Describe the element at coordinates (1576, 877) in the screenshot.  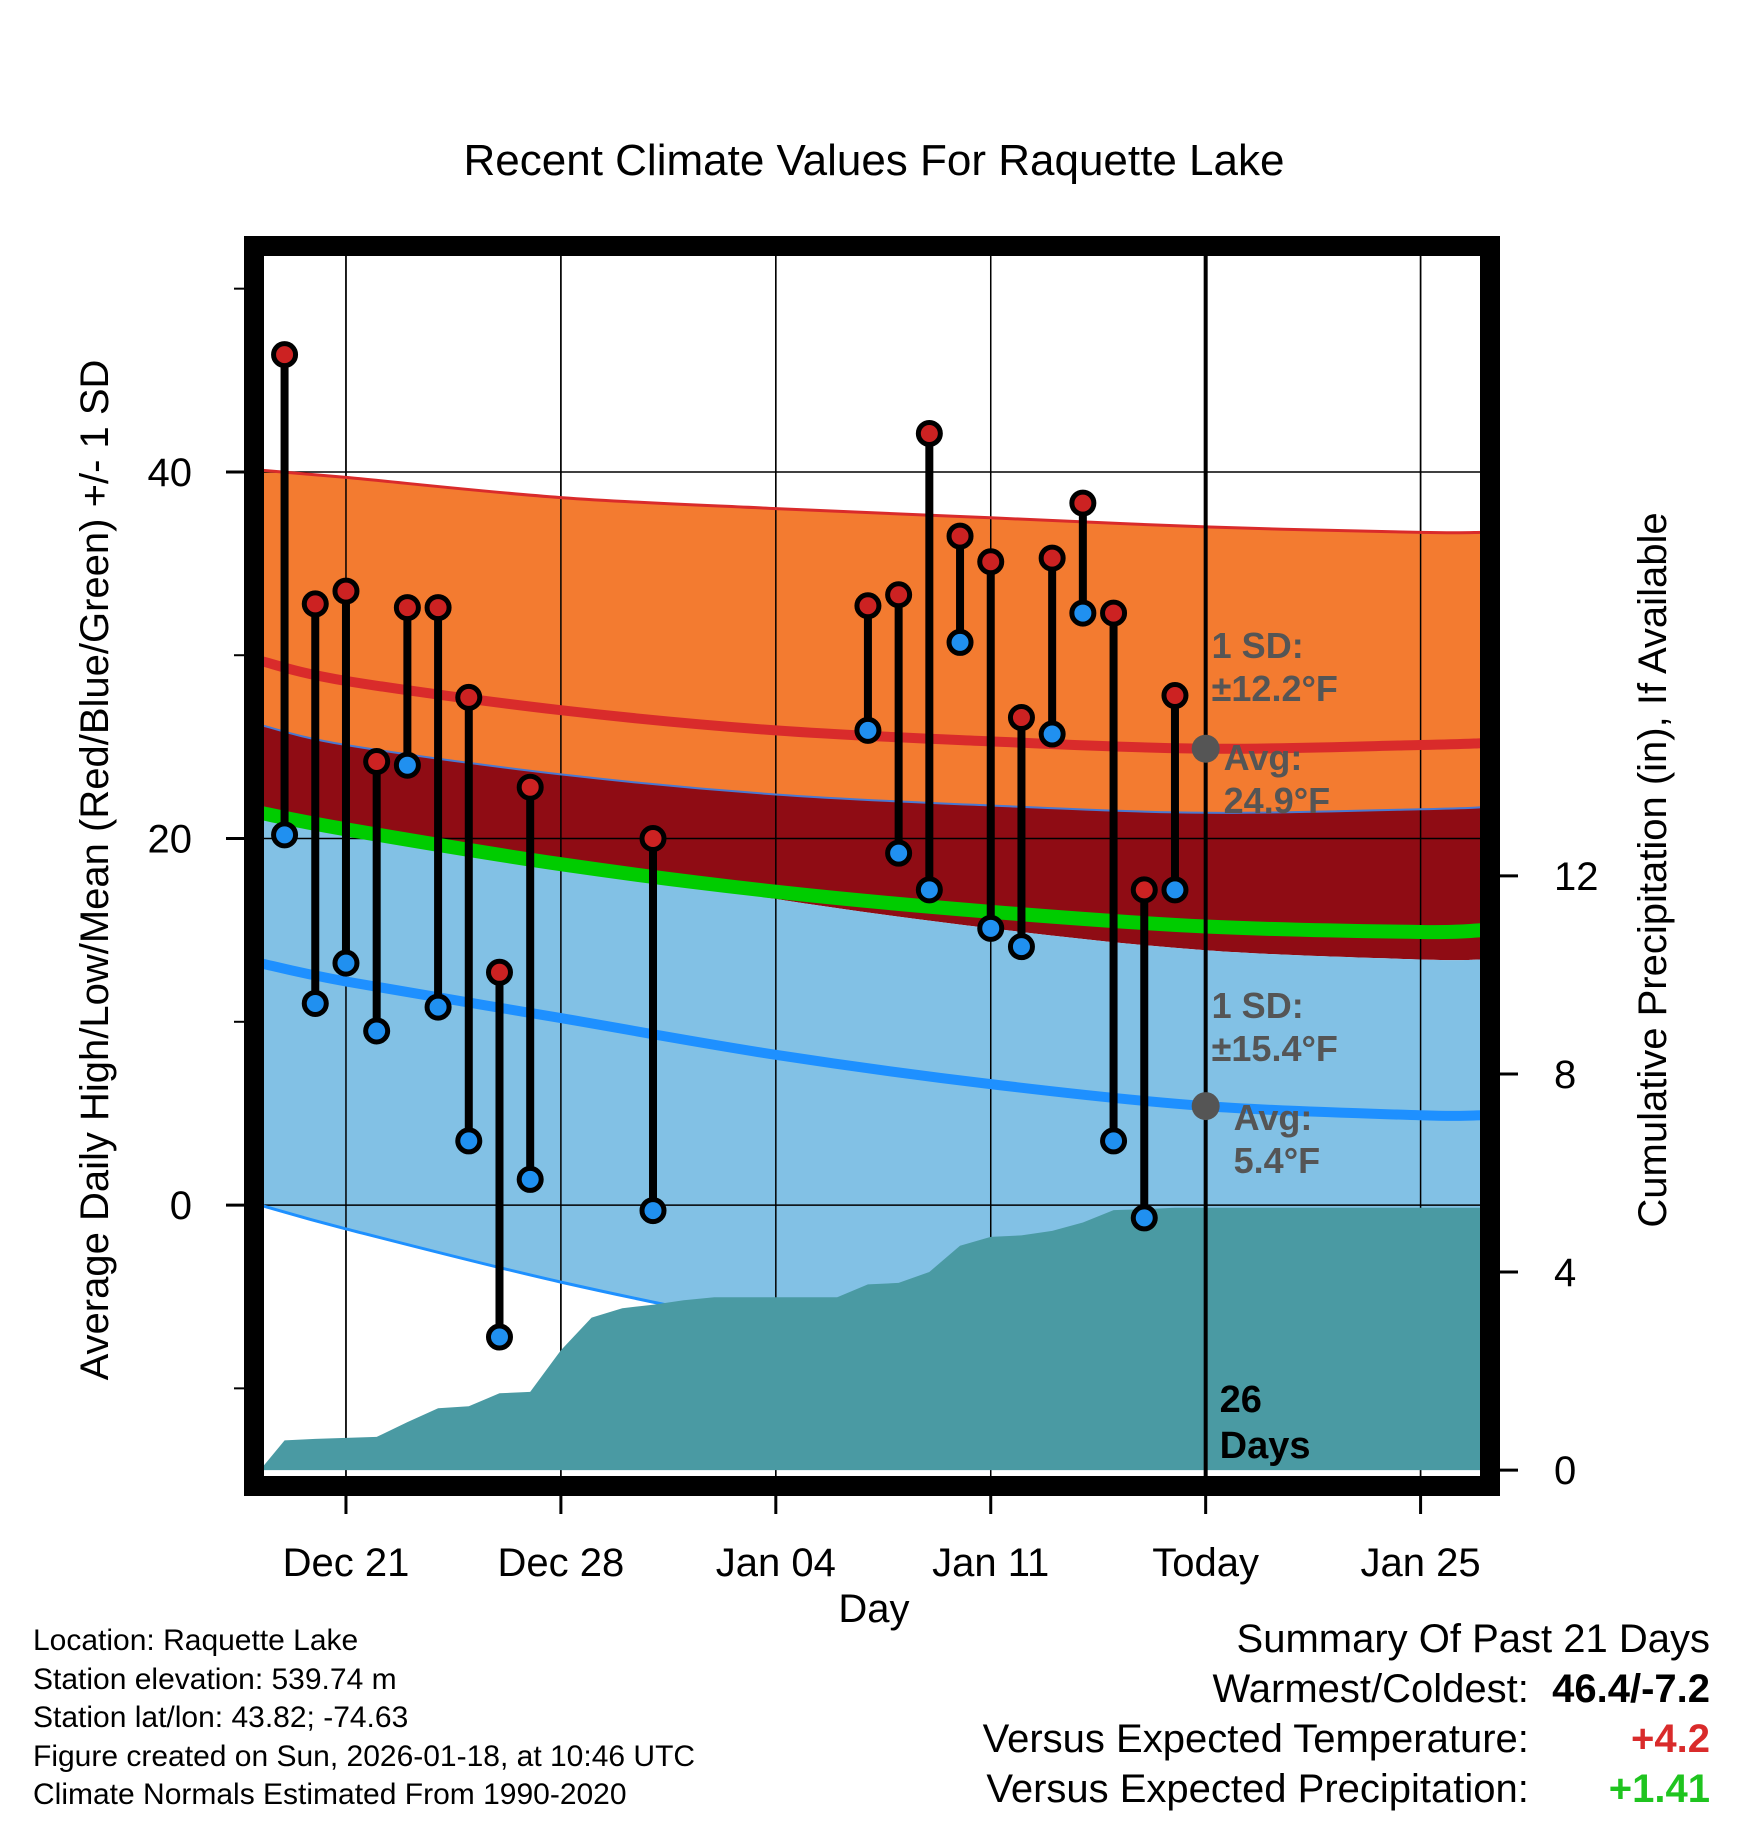
I see `y2-tick-label: 12` at that location.